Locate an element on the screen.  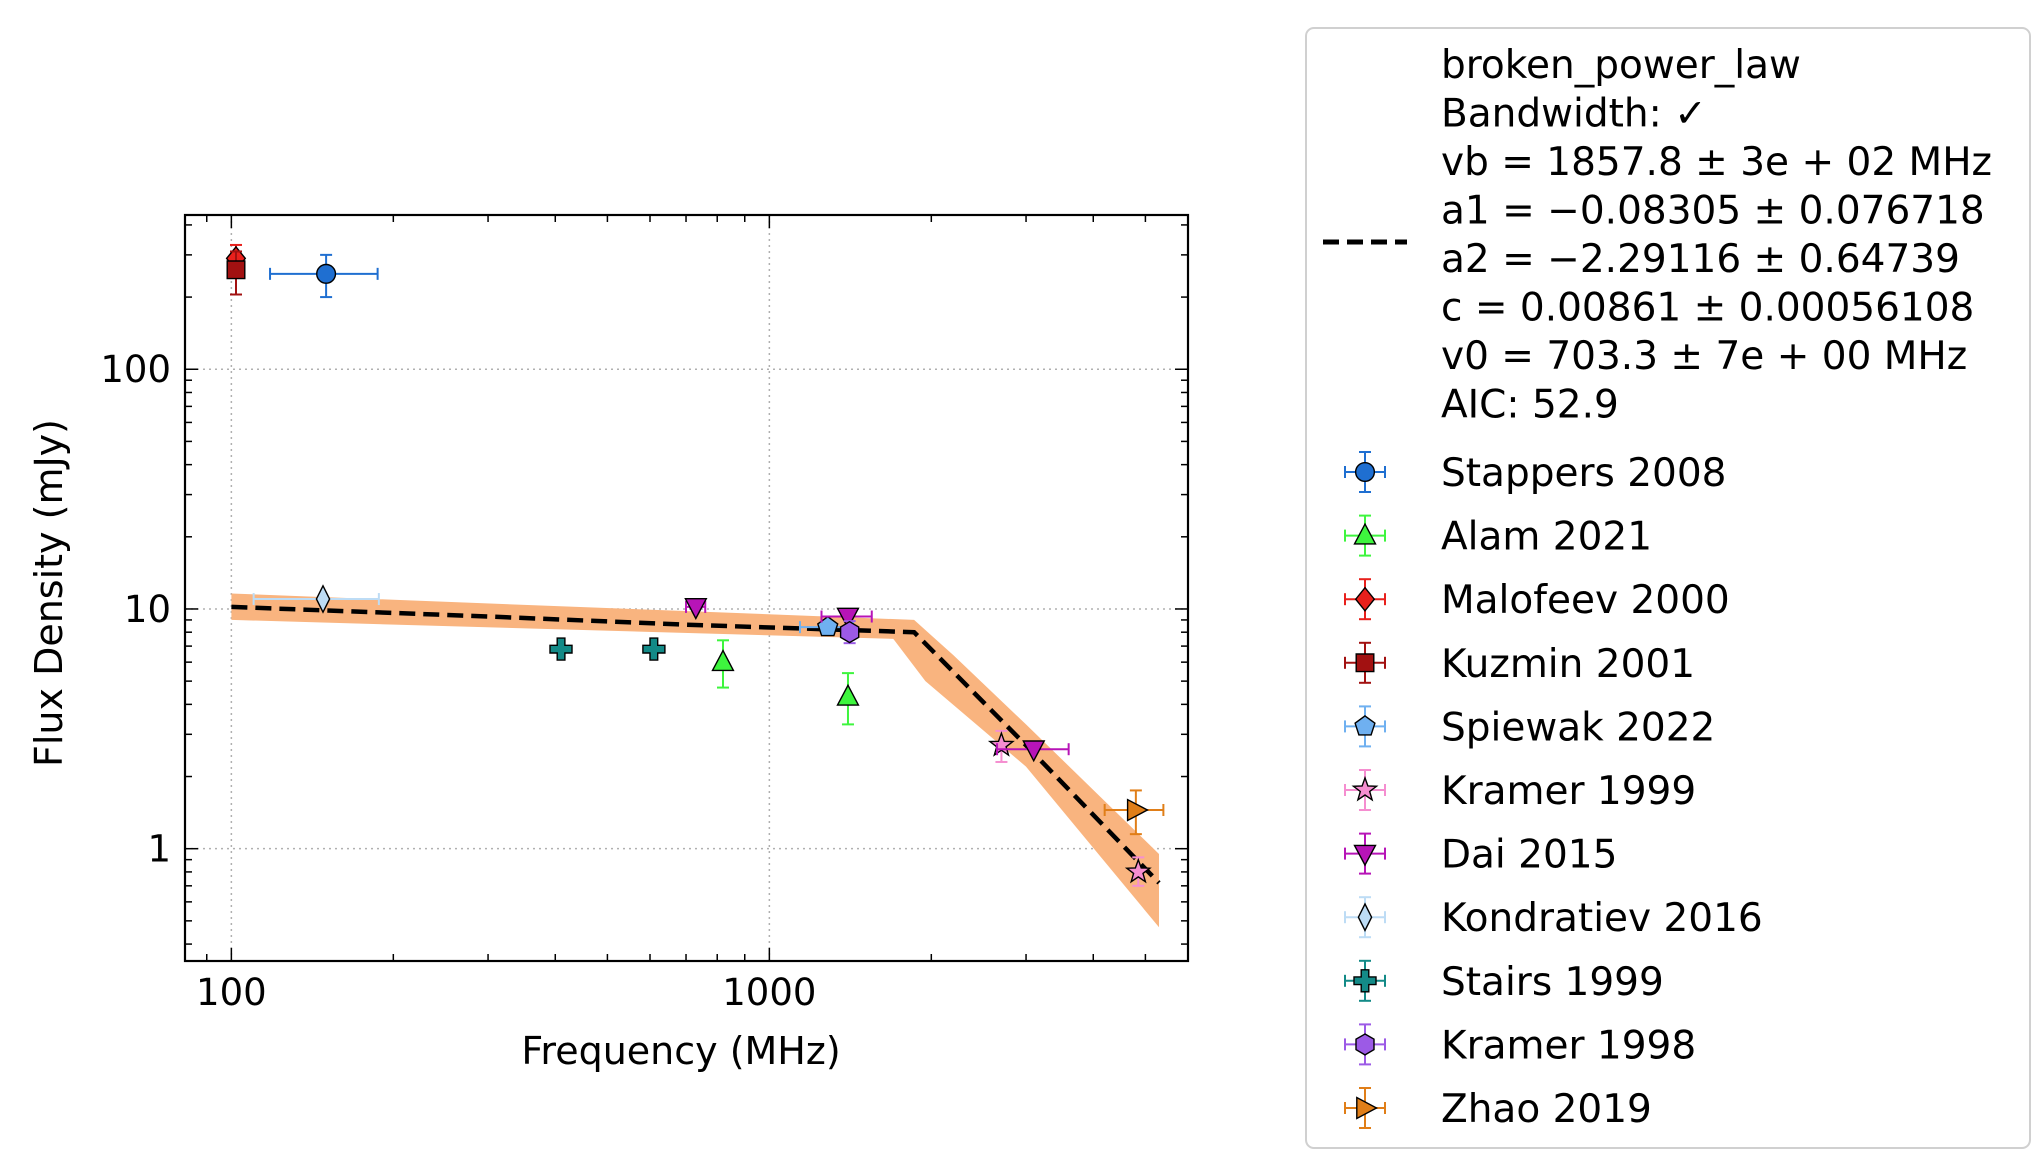
legend-label: Zhao 2019 is located at coordinates (1546, 1109).